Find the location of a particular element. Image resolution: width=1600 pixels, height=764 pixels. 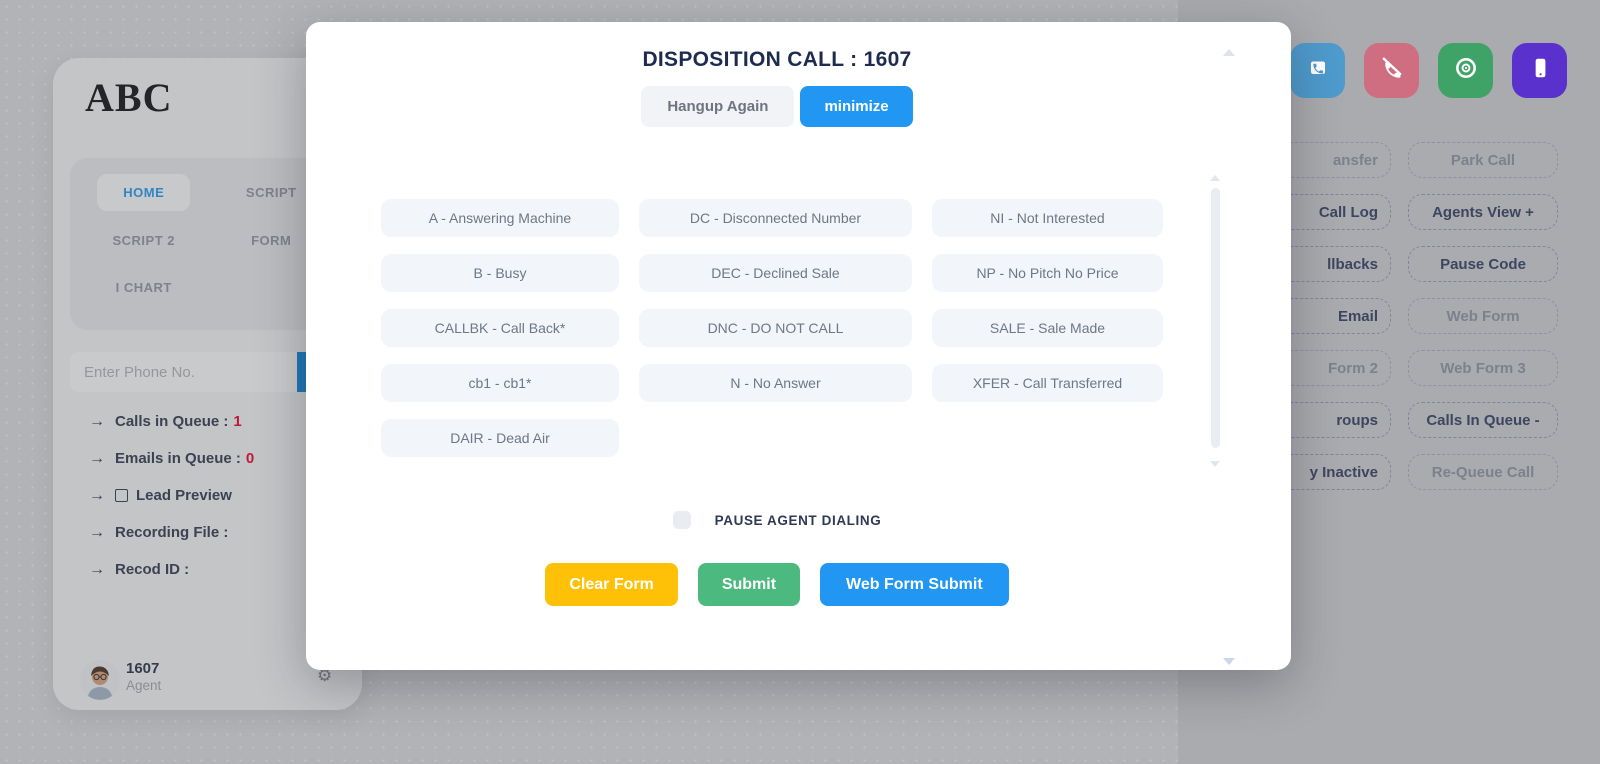

tab-script: SCRIPT is located at coordinates (271, 192).